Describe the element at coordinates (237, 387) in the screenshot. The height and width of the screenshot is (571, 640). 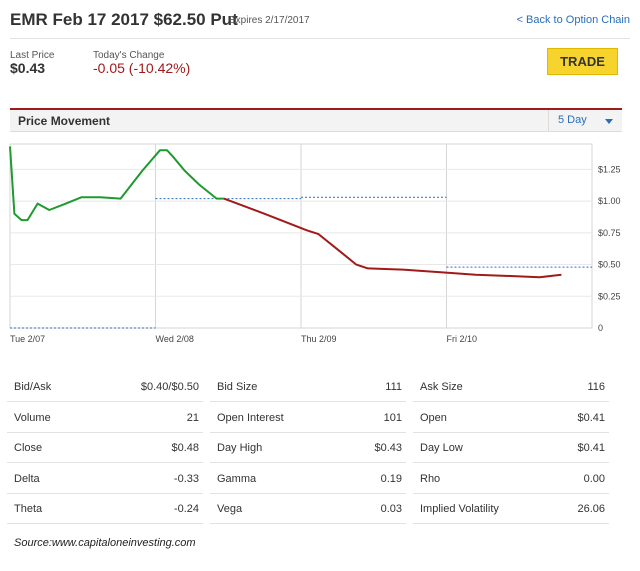
I see `stat-label: Bid Size` at that location.